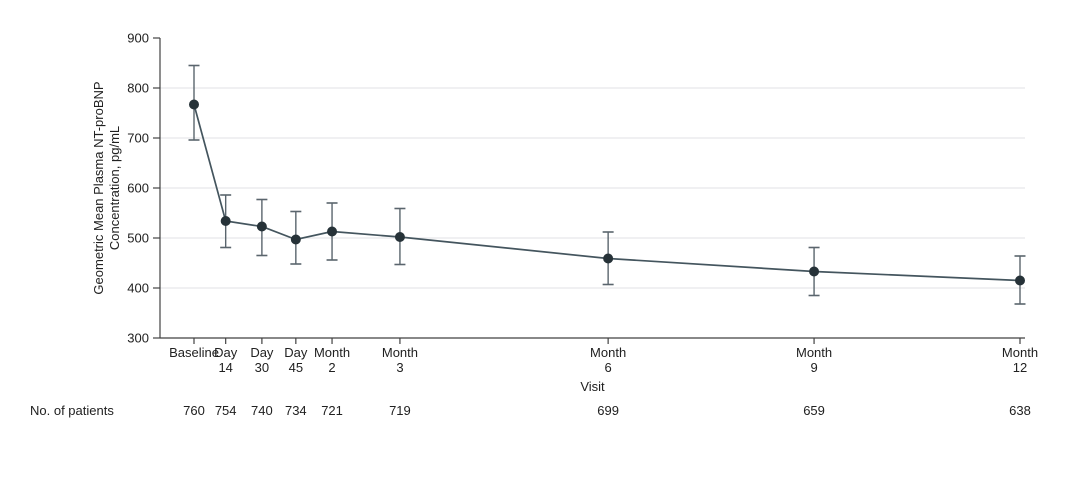 The width and height of the screenshot is (1080, 486). I want to click on patients-count: 699, so click(608, 410).